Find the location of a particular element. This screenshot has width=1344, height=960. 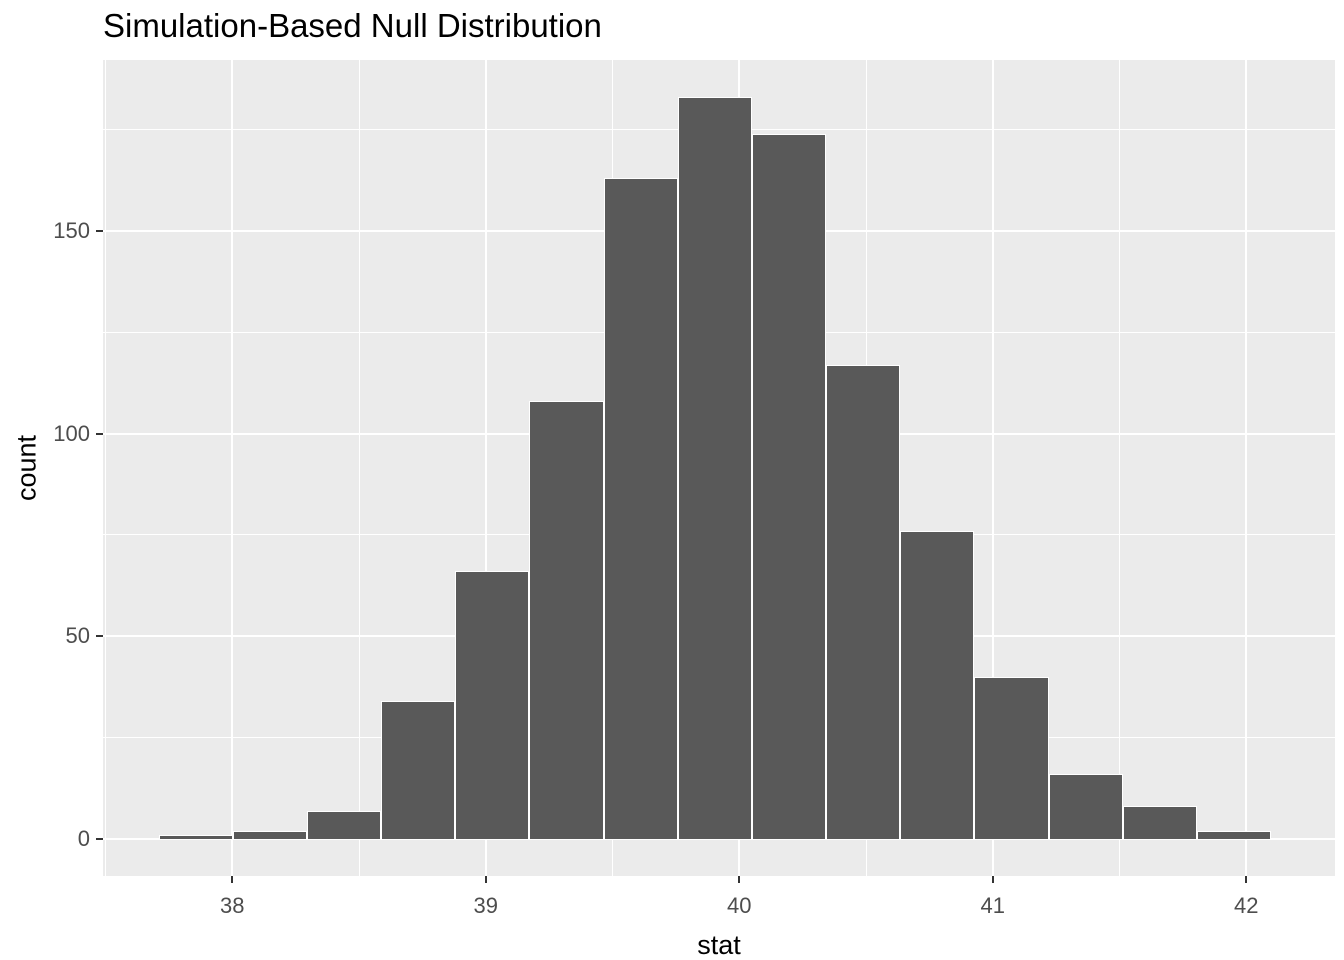

x-axis-title: stat is located at coordinates (719, 945).